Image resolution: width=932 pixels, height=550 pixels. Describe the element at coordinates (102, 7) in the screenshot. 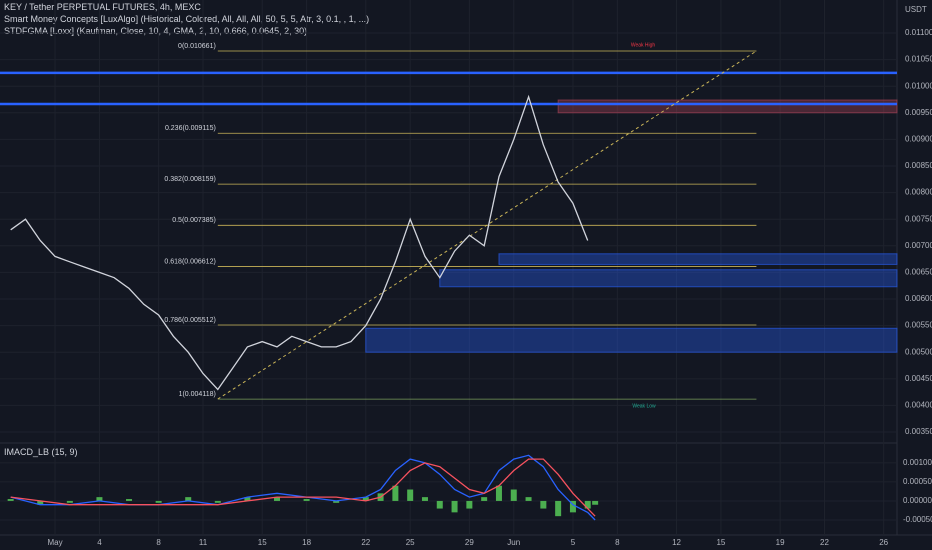

I see `chart-title: KEY / Tether PERPETUAL FUTURES, 4h, MEXC` at that location.